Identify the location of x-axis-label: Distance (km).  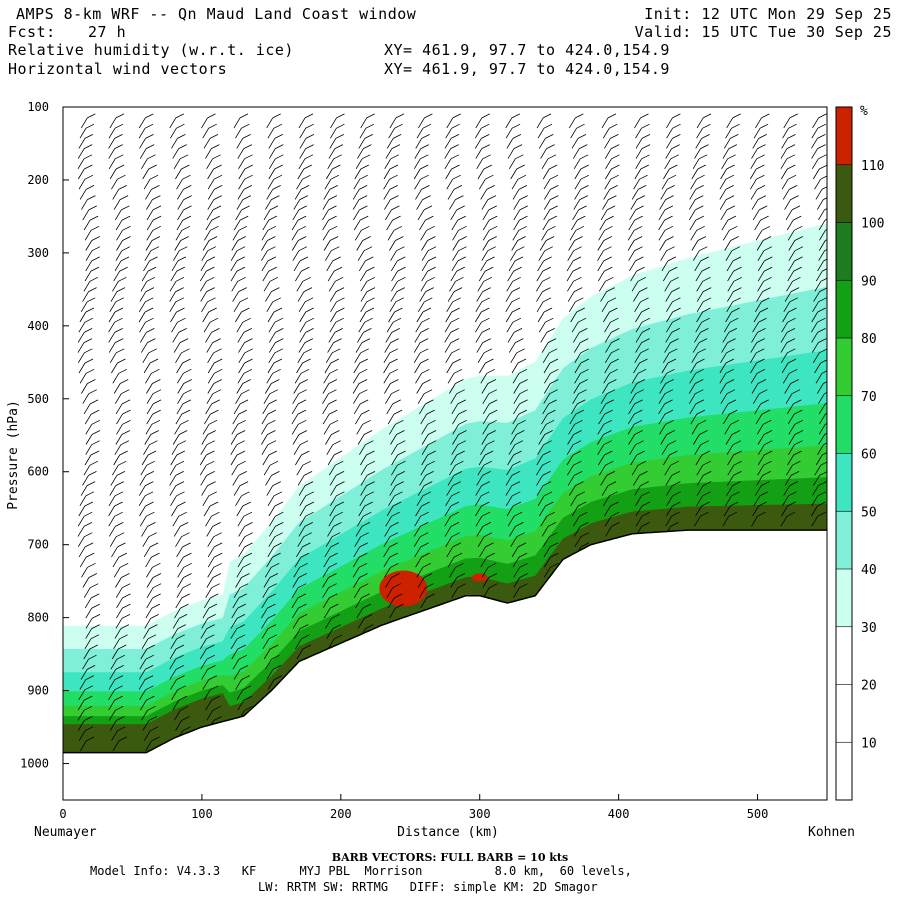
(448, 832).